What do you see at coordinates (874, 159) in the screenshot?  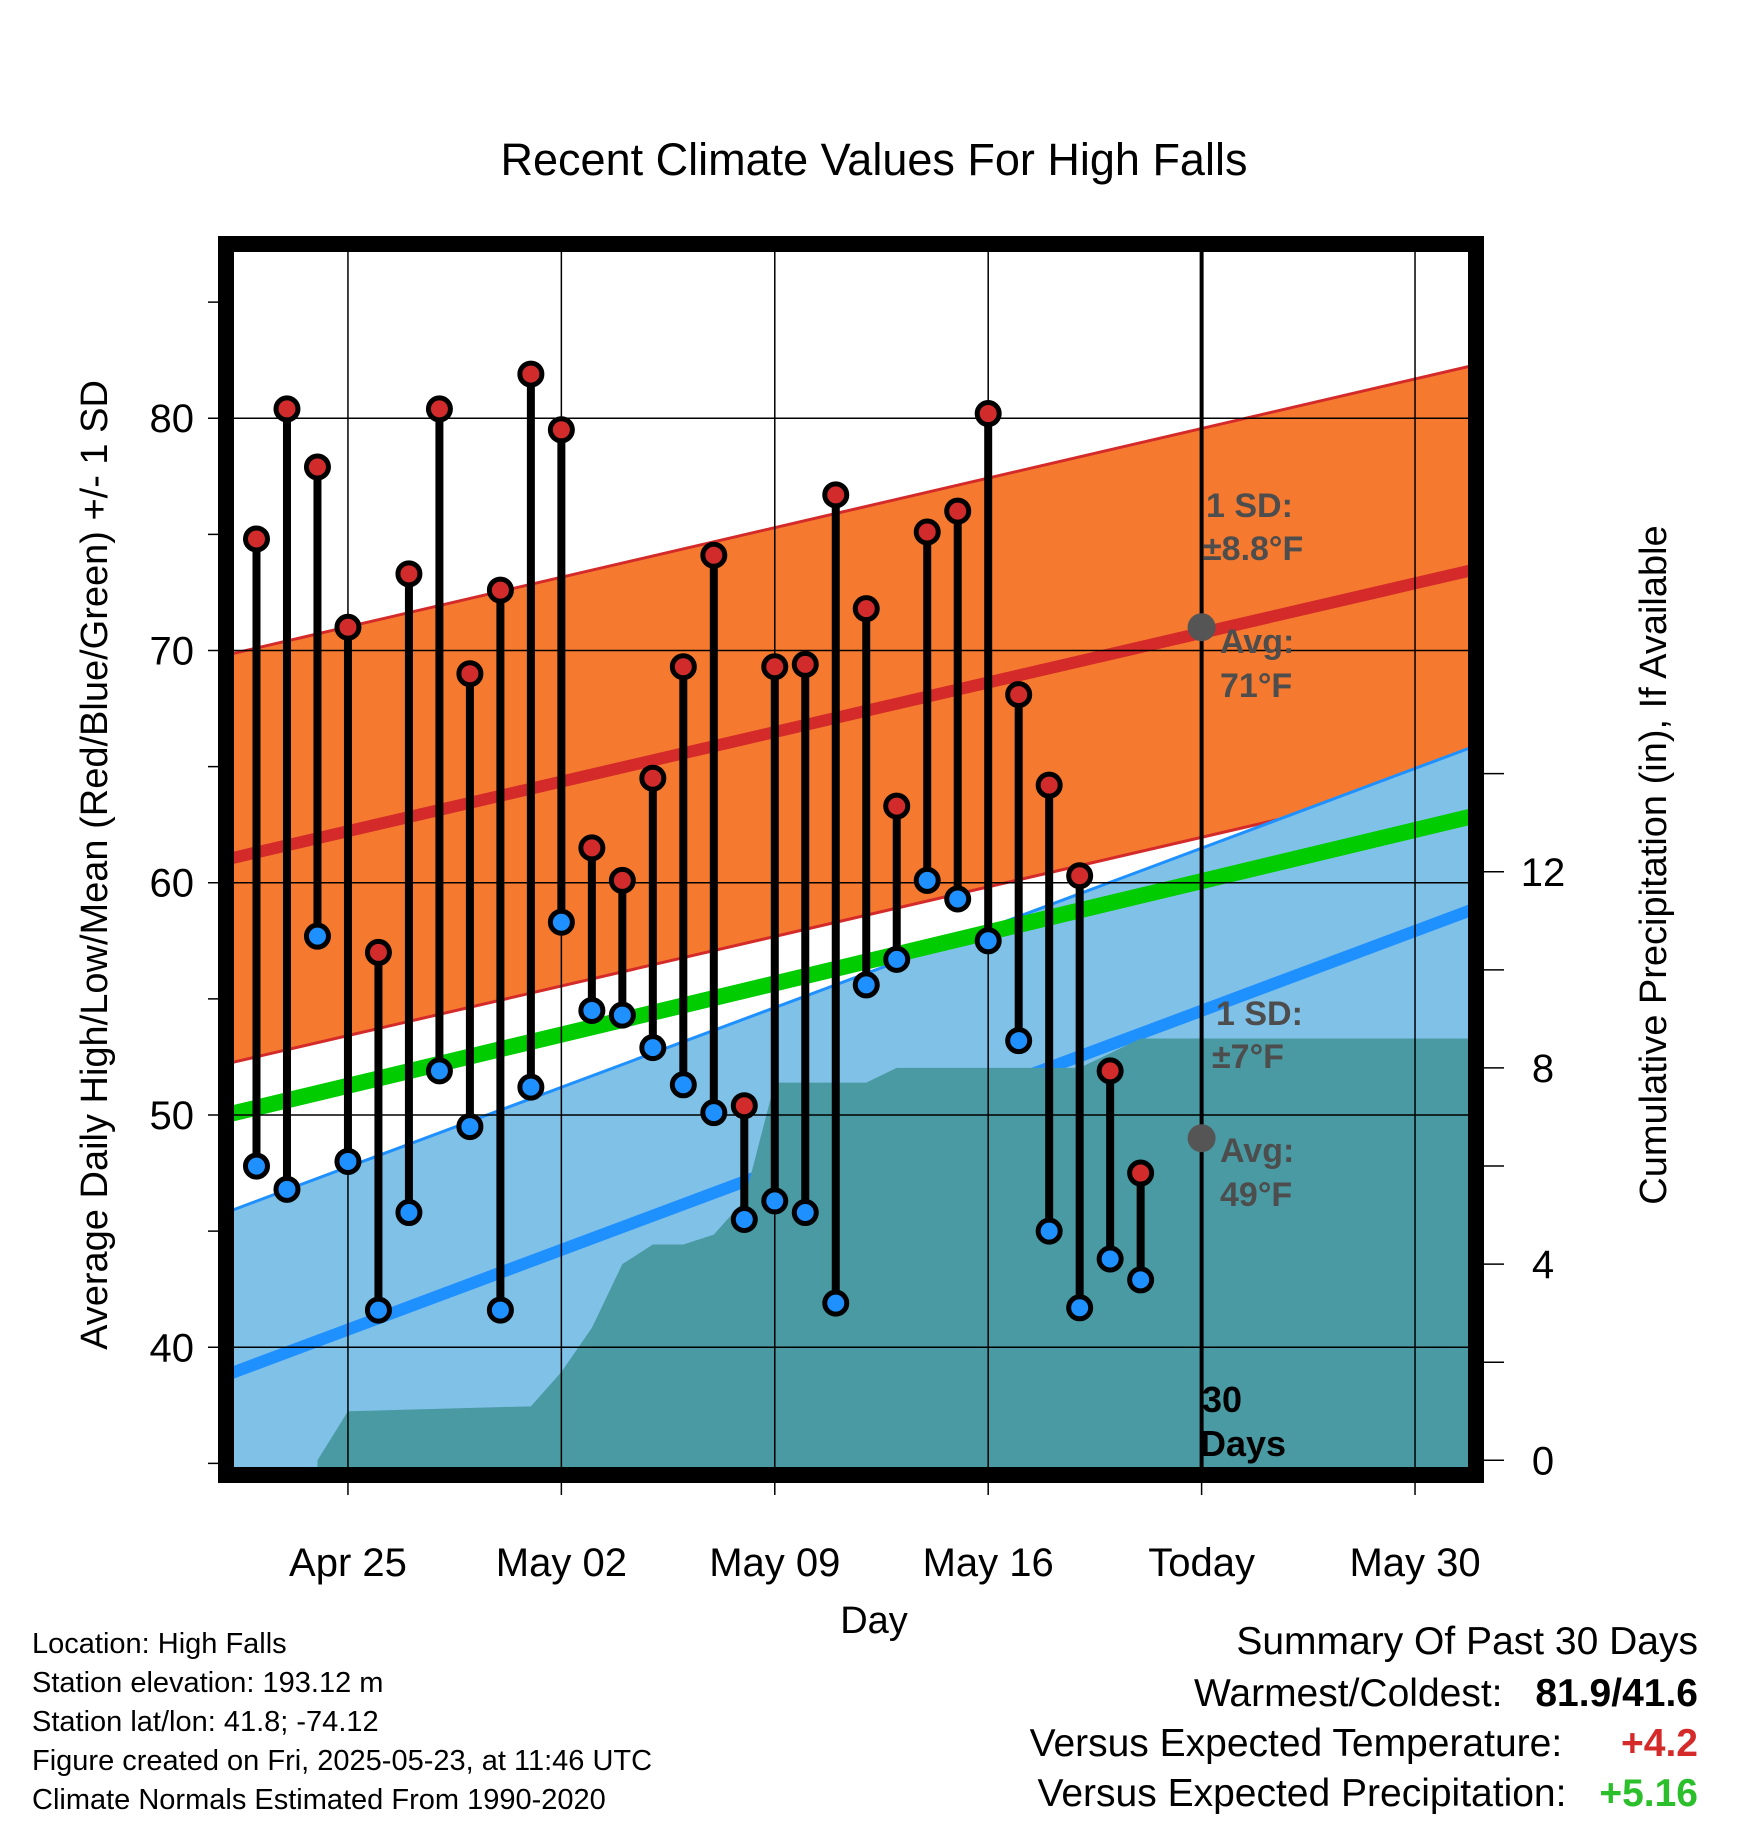 I see `chart-title: Recent Climate Values For High Falls` at bounding box center [874, 159].